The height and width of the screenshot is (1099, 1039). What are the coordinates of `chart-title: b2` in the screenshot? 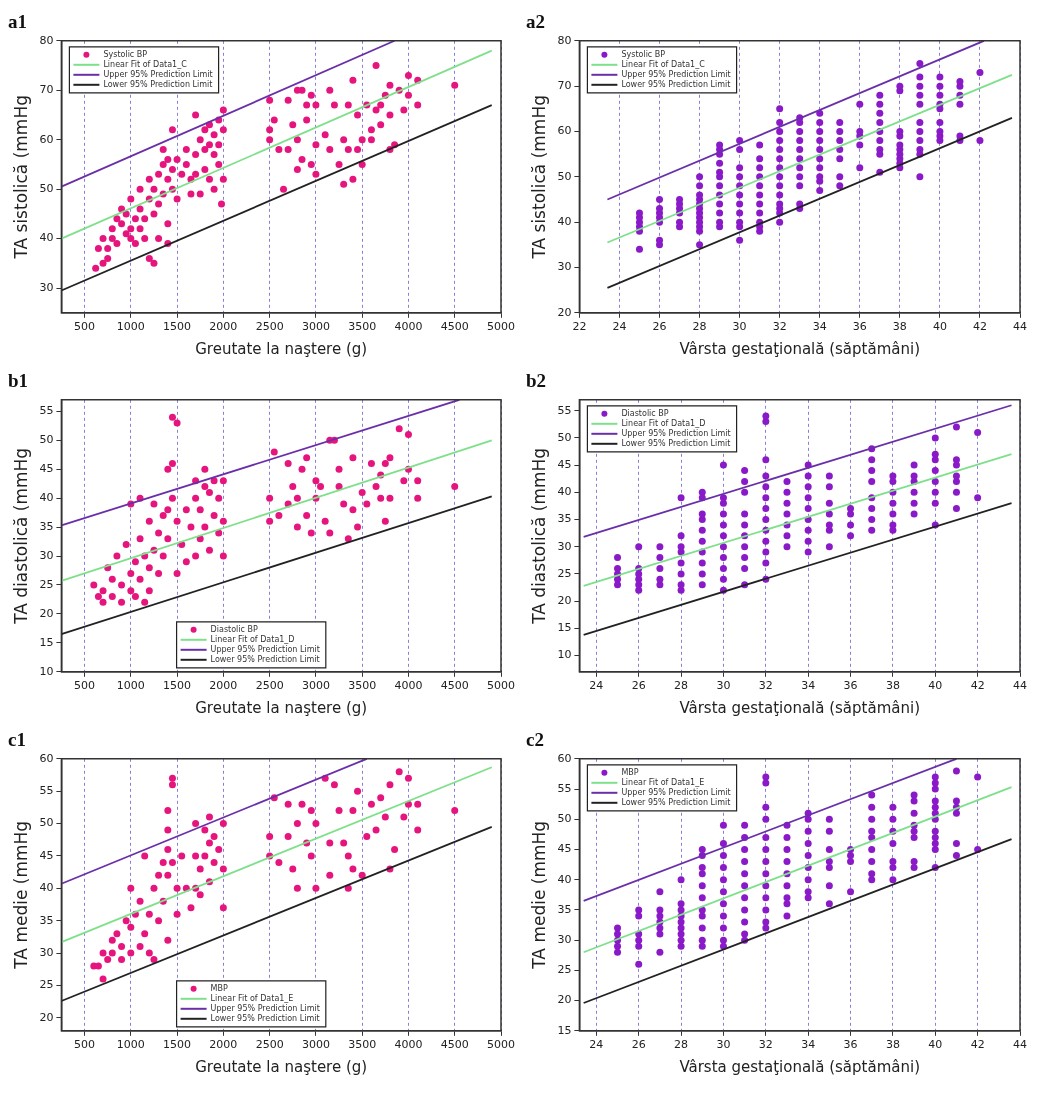 It's located at (536, 381).